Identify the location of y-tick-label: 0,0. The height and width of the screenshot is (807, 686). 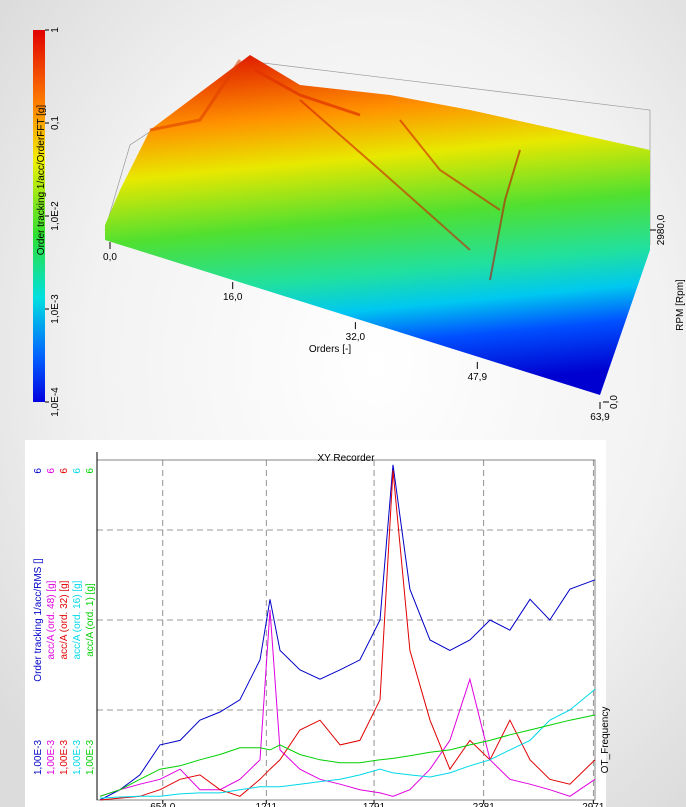
(614, 402).